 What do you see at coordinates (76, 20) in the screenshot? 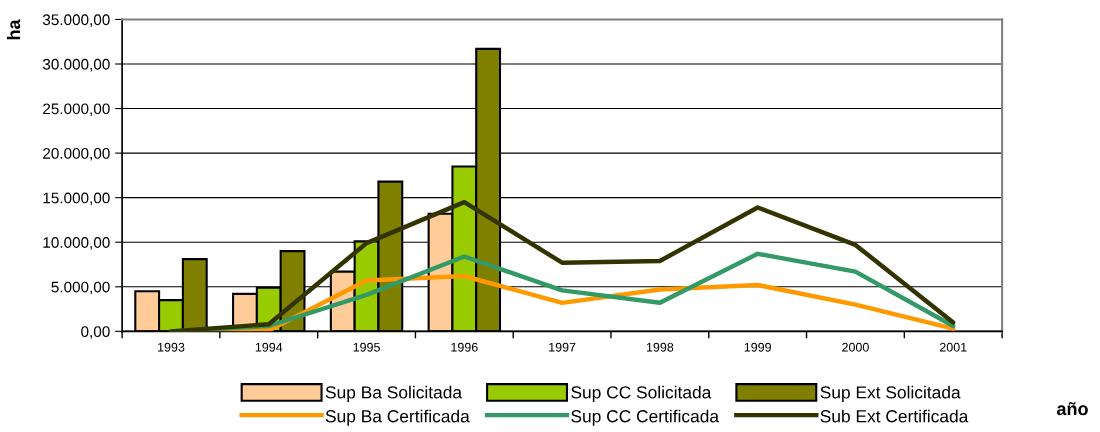
I see `y-tick-label: 35.000,00` at bounding box center [76, 20].